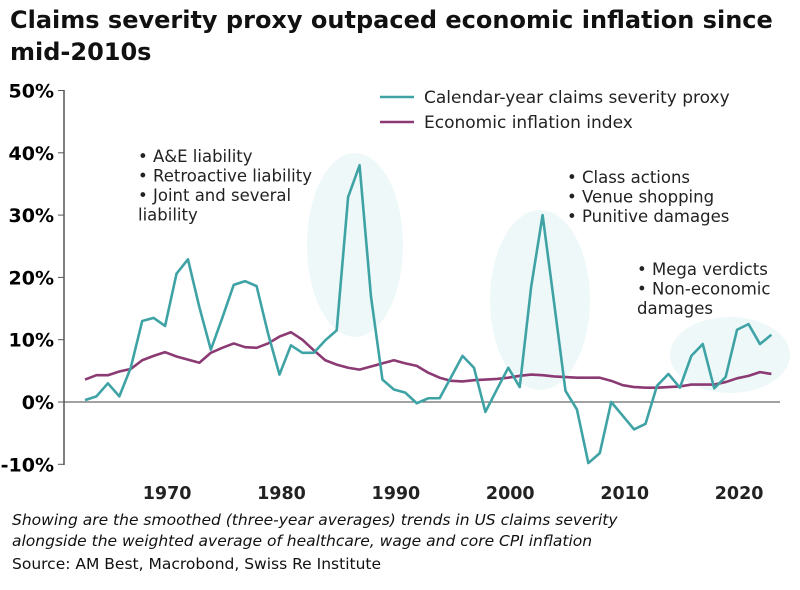 This screenshot has width=800, height=590. I want to click on y-tick-label: 10%, so click(31, 341).